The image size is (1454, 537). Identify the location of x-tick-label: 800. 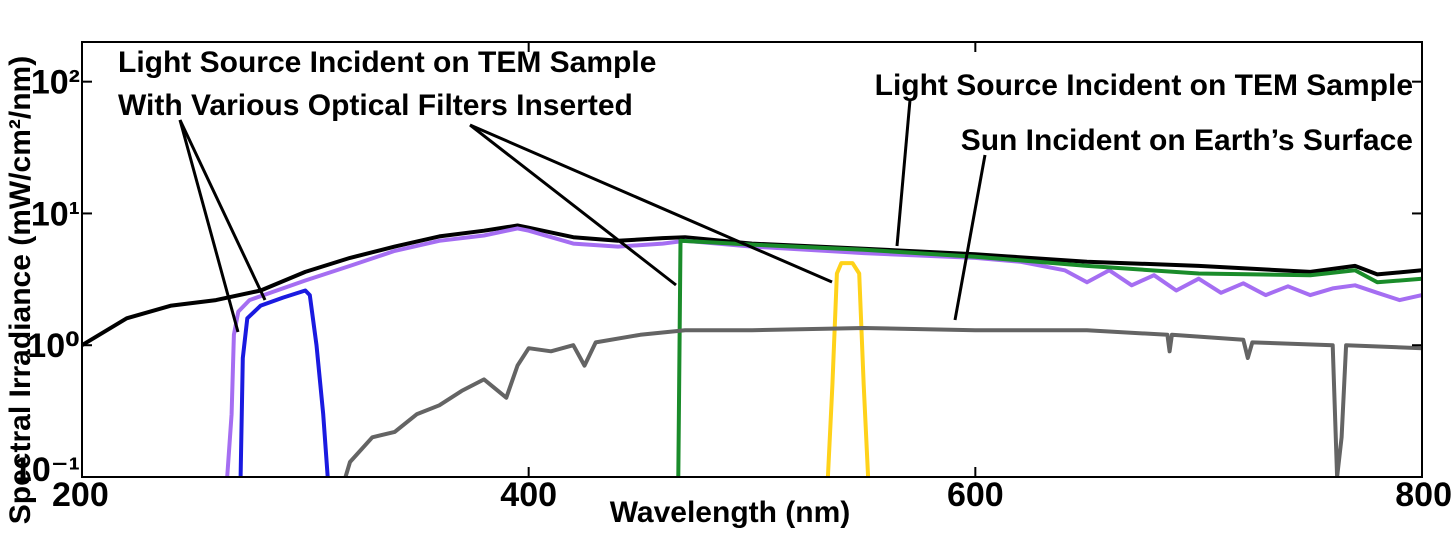
(1423, 495).